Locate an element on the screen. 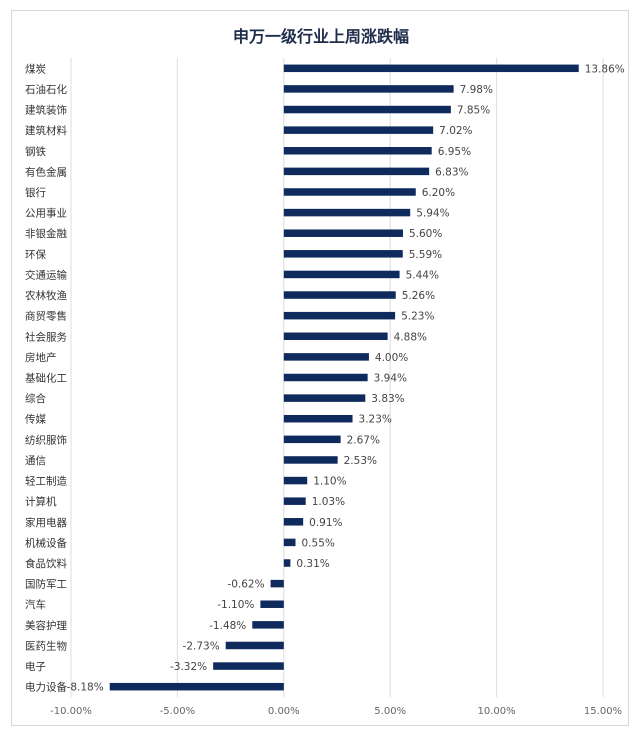  category-label: 基础化工 is located at coordinates (46, 378).